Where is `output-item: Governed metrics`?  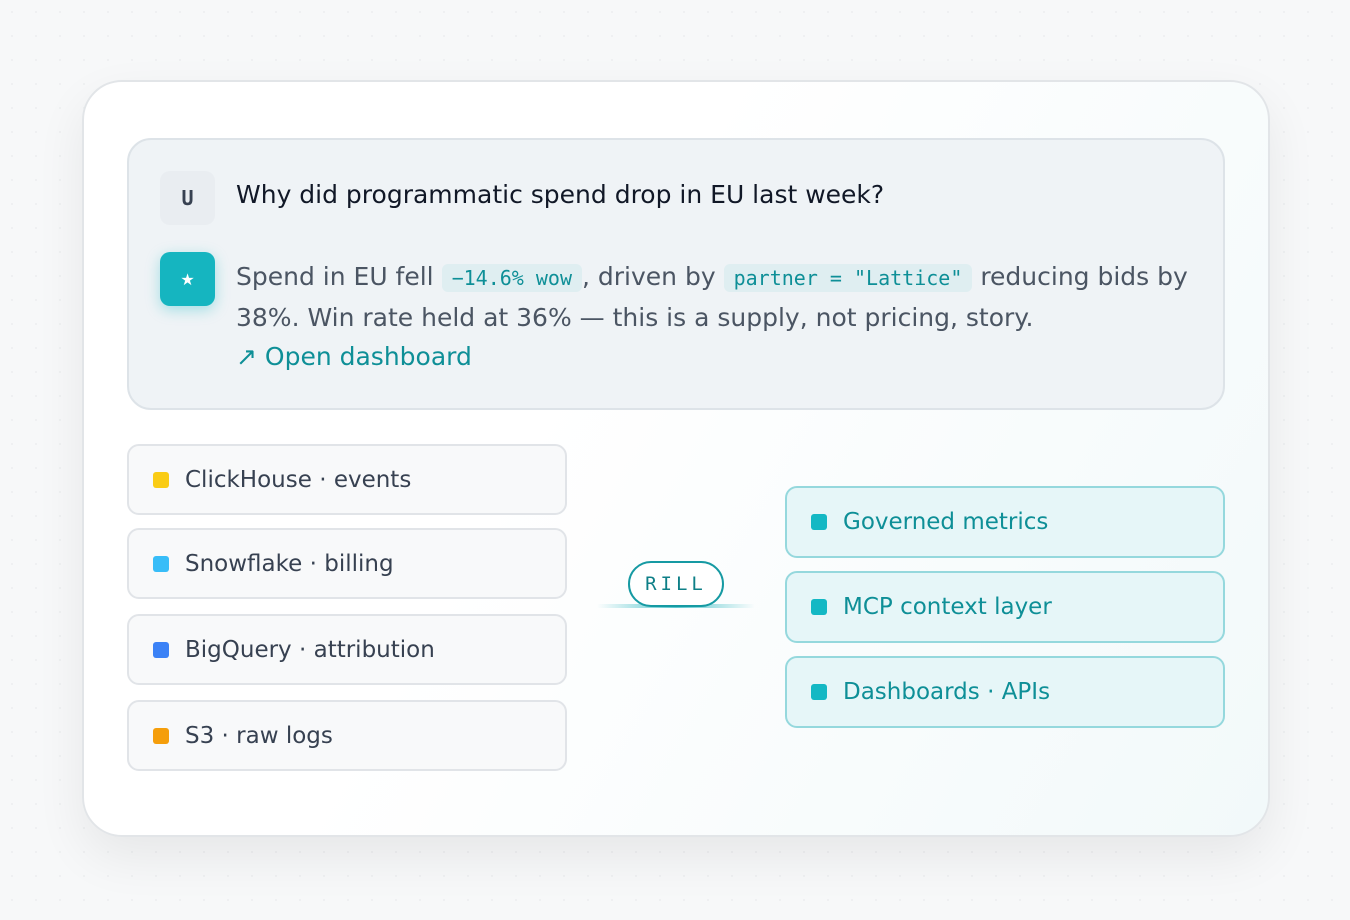 output-item: Governed metrics is located at coordinates (1005, 522).